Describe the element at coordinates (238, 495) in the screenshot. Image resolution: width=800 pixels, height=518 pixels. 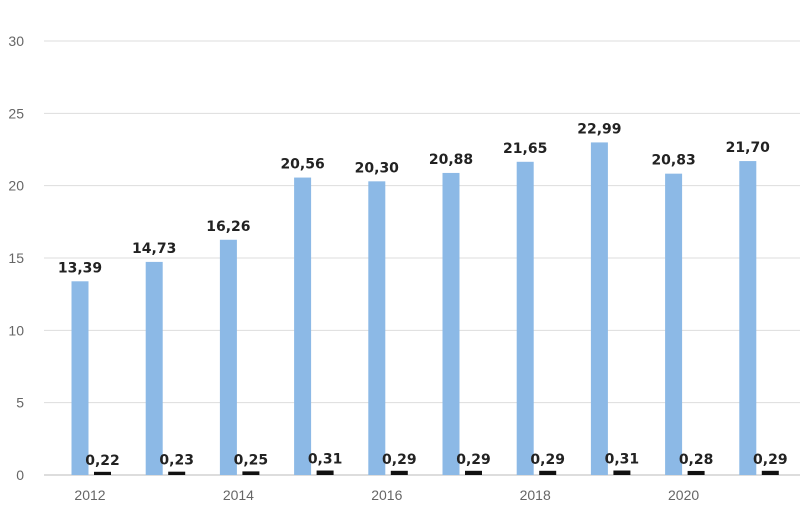
I see `x-tick-label: 2014` at that location.